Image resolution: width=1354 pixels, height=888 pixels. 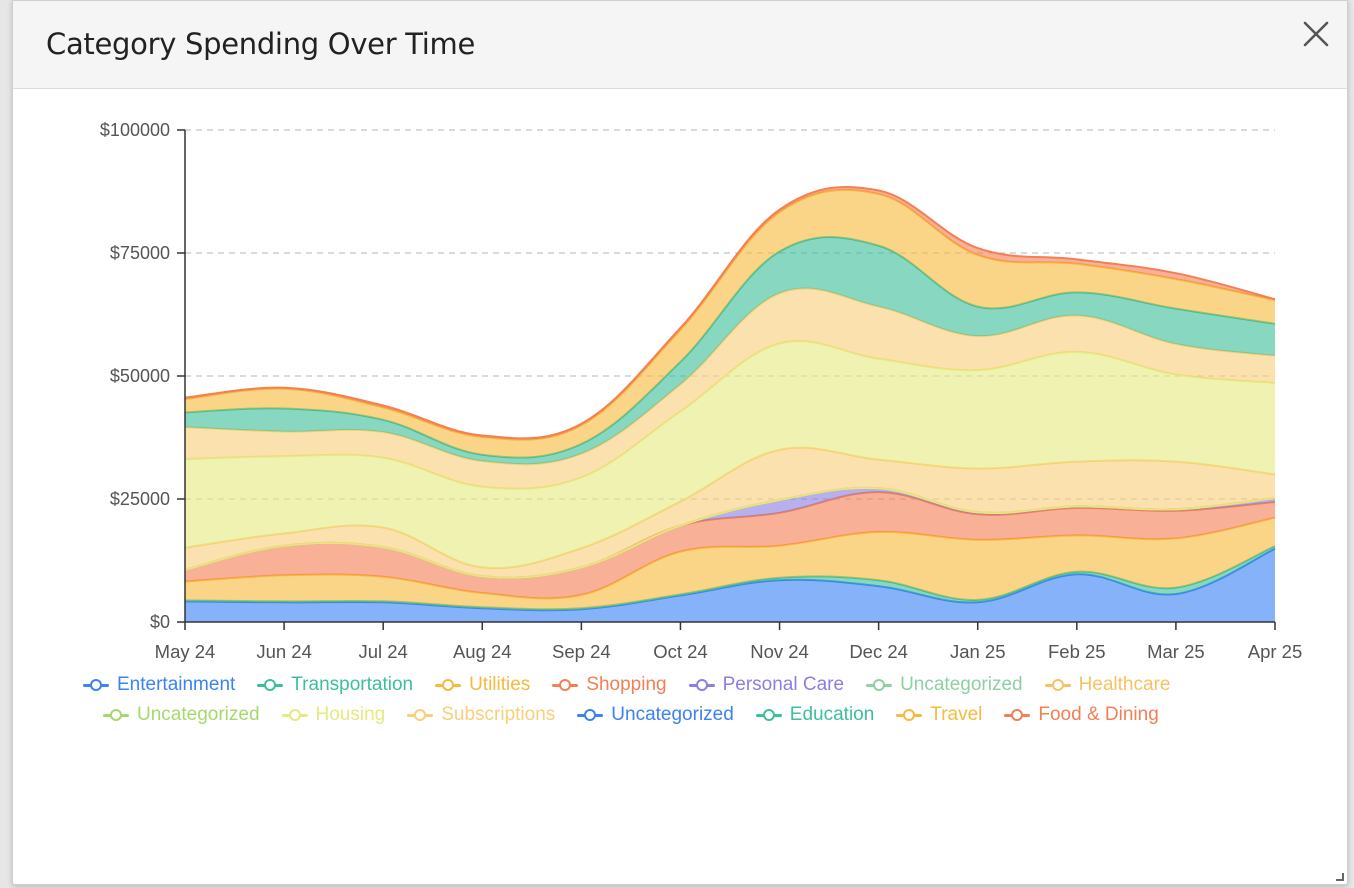 I want to click on legend-item: Transportation, so click(x=335, y=685).